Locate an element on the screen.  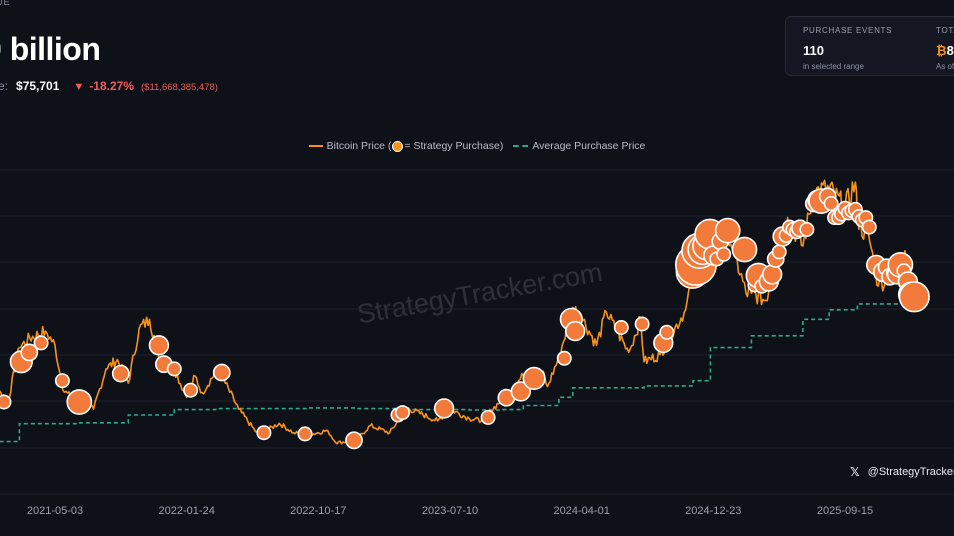
legend-price-suffix: = Strategy Purchase) is located at coordinates (454, 146).